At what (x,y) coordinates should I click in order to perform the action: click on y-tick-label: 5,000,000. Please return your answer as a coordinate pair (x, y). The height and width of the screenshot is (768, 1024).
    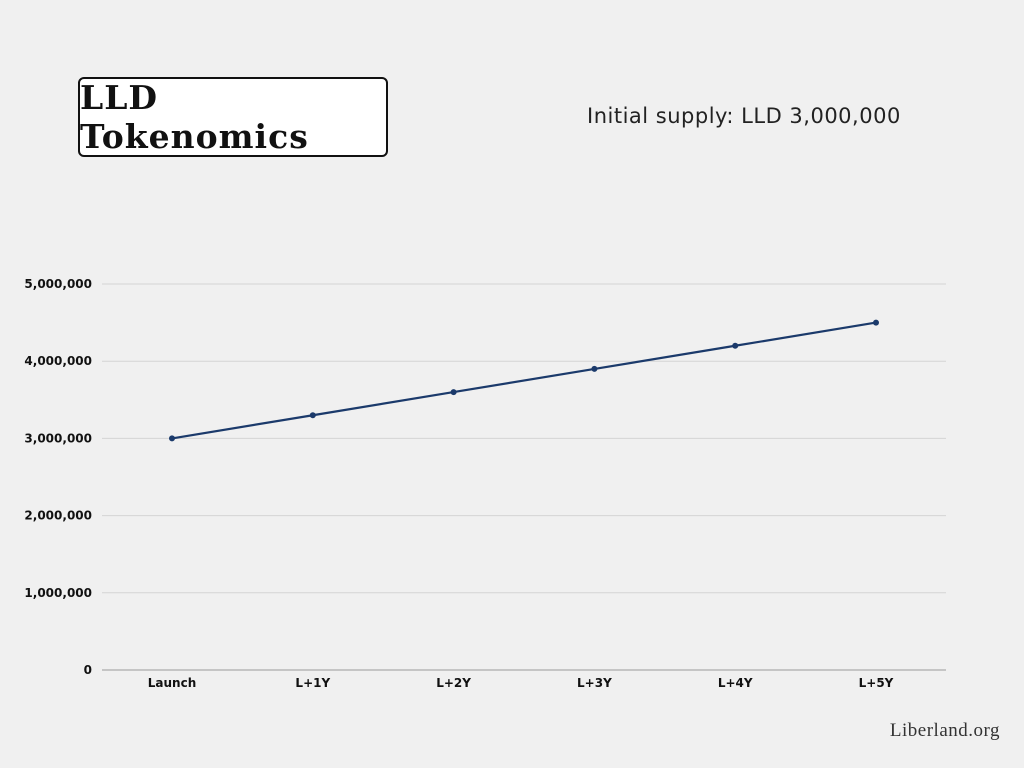
    Looking at the image, I should click on (58, 284).